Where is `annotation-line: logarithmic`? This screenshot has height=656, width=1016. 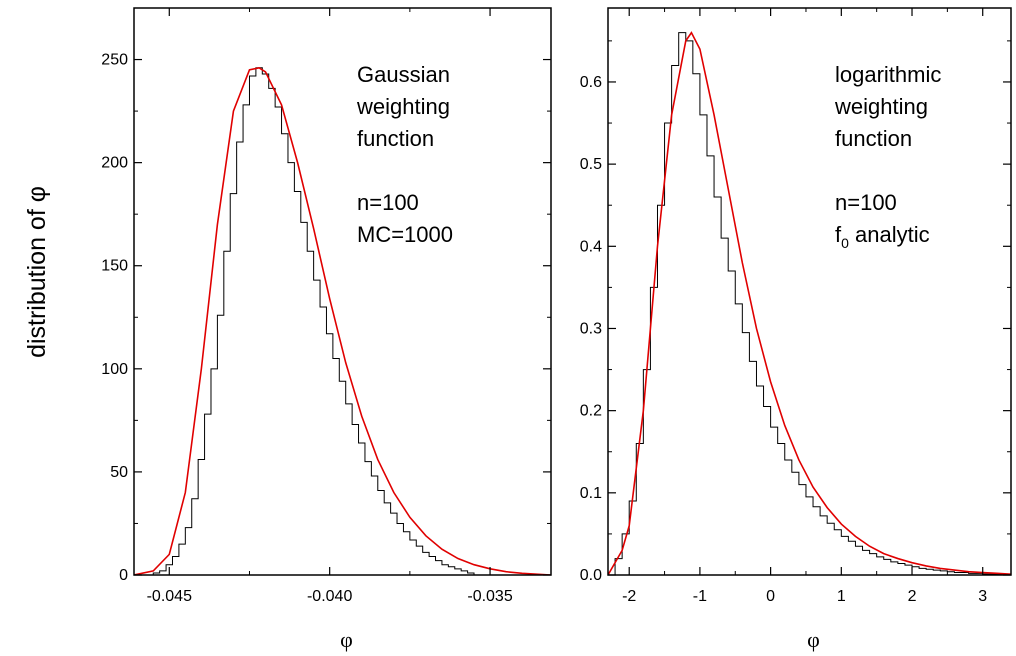 annotation-line: logarithmic is located at coordinates (888, 74).